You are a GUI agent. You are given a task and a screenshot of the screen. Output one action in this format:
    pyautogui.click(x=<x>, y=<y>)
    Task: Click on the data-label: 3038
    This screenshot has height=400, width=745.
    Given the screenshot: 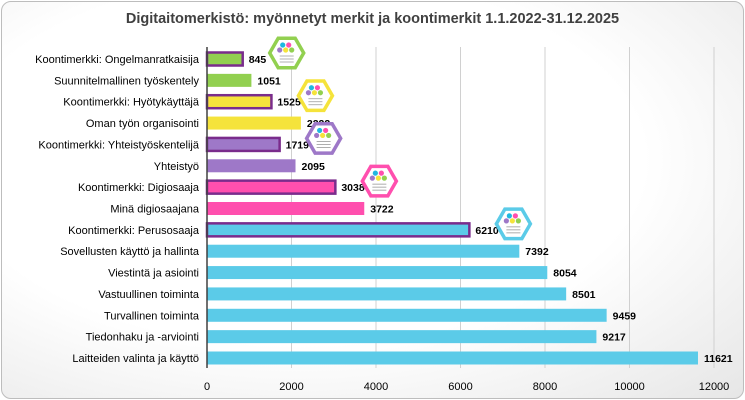 What is the action you would take?
    pyautogui.click(x=353, y=188)
    